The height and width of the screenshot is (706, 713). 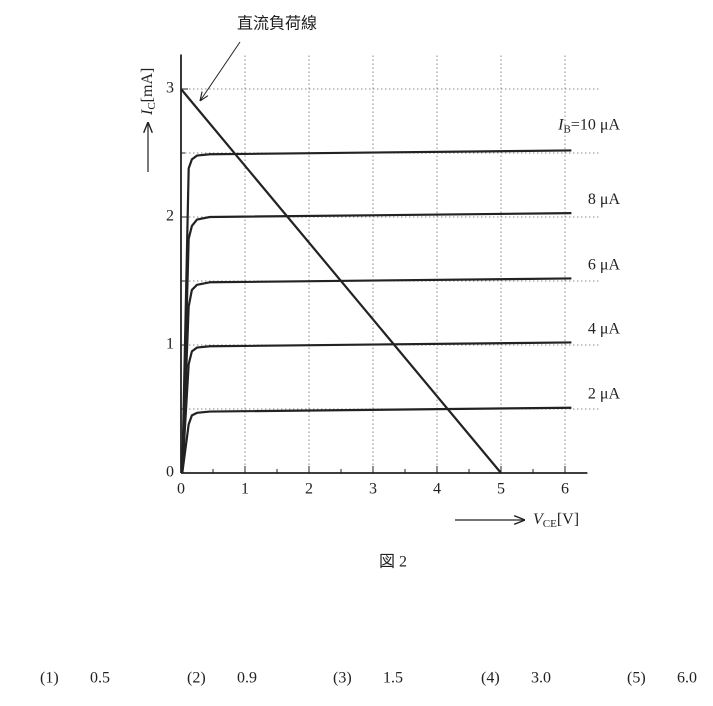 What do you see at coordinates (170, 88) in the screenshot?
I see `y-tick-label: 3` at bounding box center [170, 88].